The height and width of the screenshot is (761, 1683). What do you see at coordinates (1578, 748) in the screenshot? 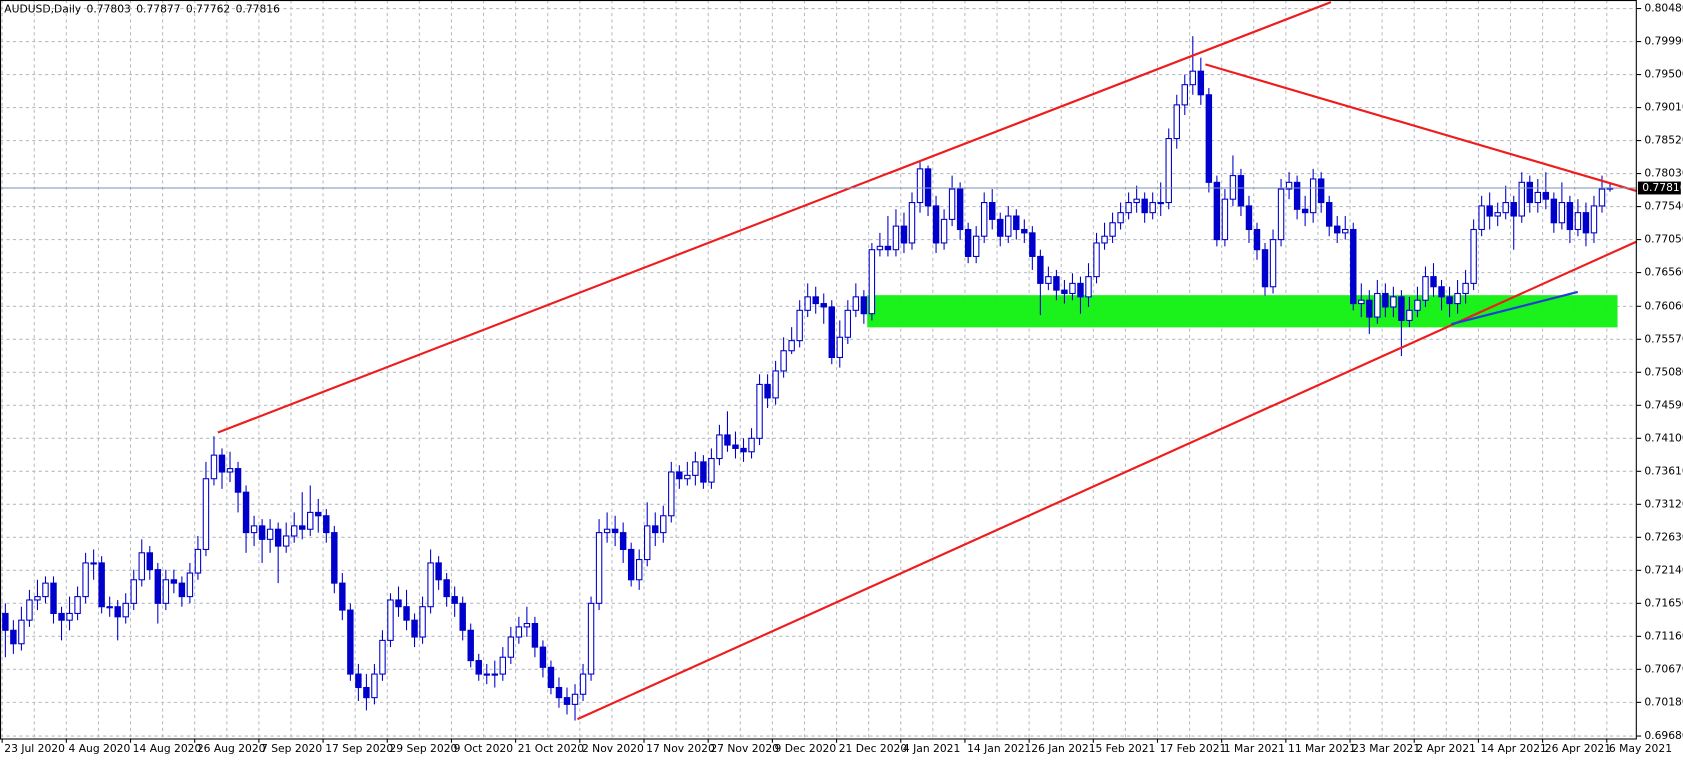
I see `x-tick-label: 26 Apr 2021` at bounding box center [1578, 748].